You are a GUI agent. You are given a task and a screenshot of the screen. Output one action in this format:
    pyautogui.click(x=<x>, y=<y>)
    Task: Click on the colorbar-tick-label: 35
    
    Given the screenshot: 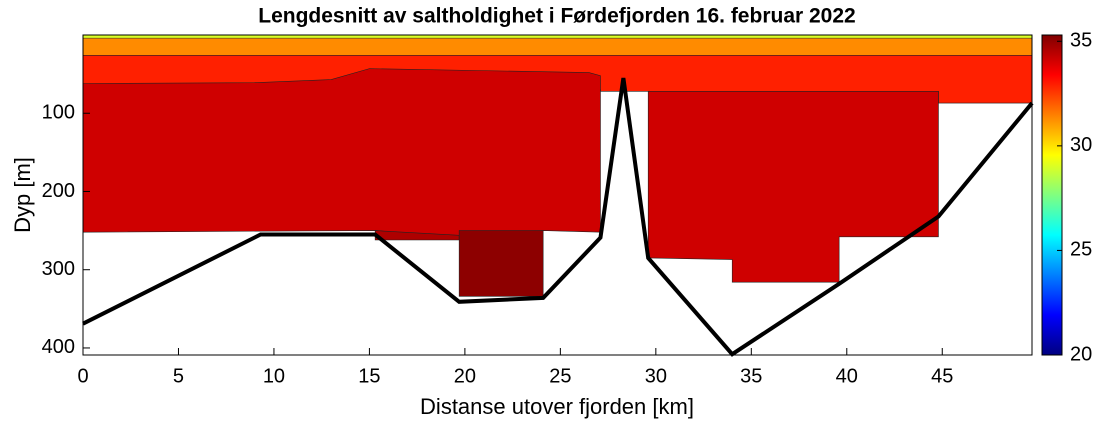 What is the action you would take?
    pyautogui.click(x=1081, y=41)
    